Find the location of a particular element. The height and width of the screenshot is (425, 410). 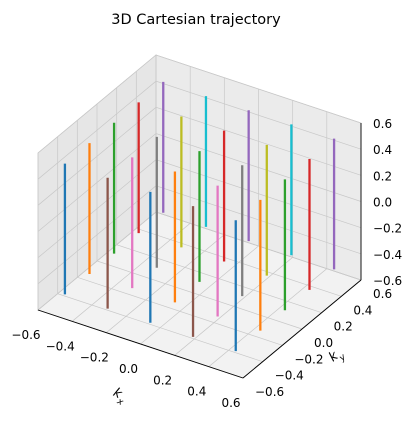

y-tick-label: −0.6 is located at coordinates (269, 392).